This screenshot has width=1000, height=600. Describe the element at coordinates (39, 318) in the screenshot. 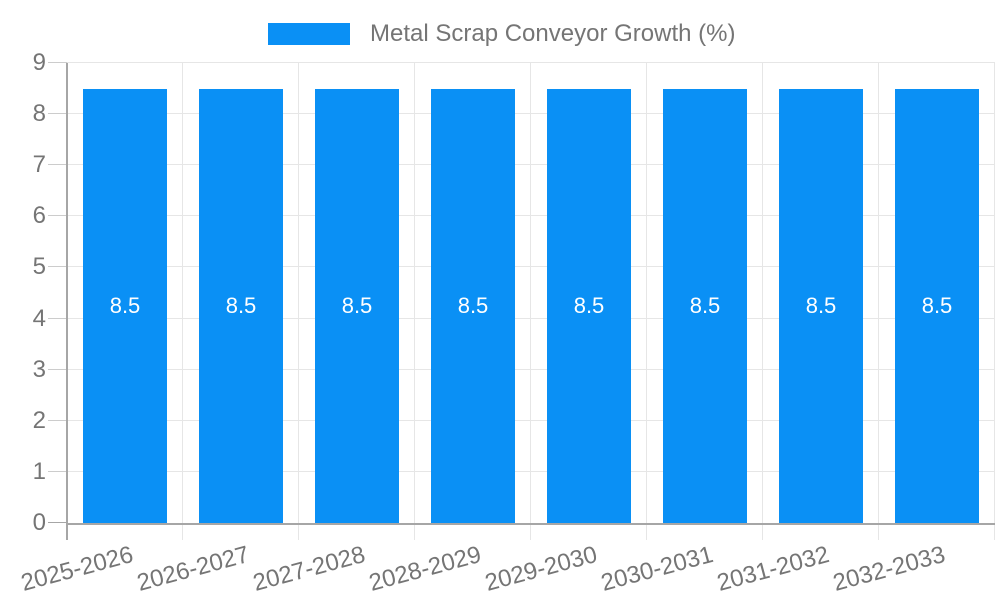

I see `y-axis-tick-label: 4` at that location.